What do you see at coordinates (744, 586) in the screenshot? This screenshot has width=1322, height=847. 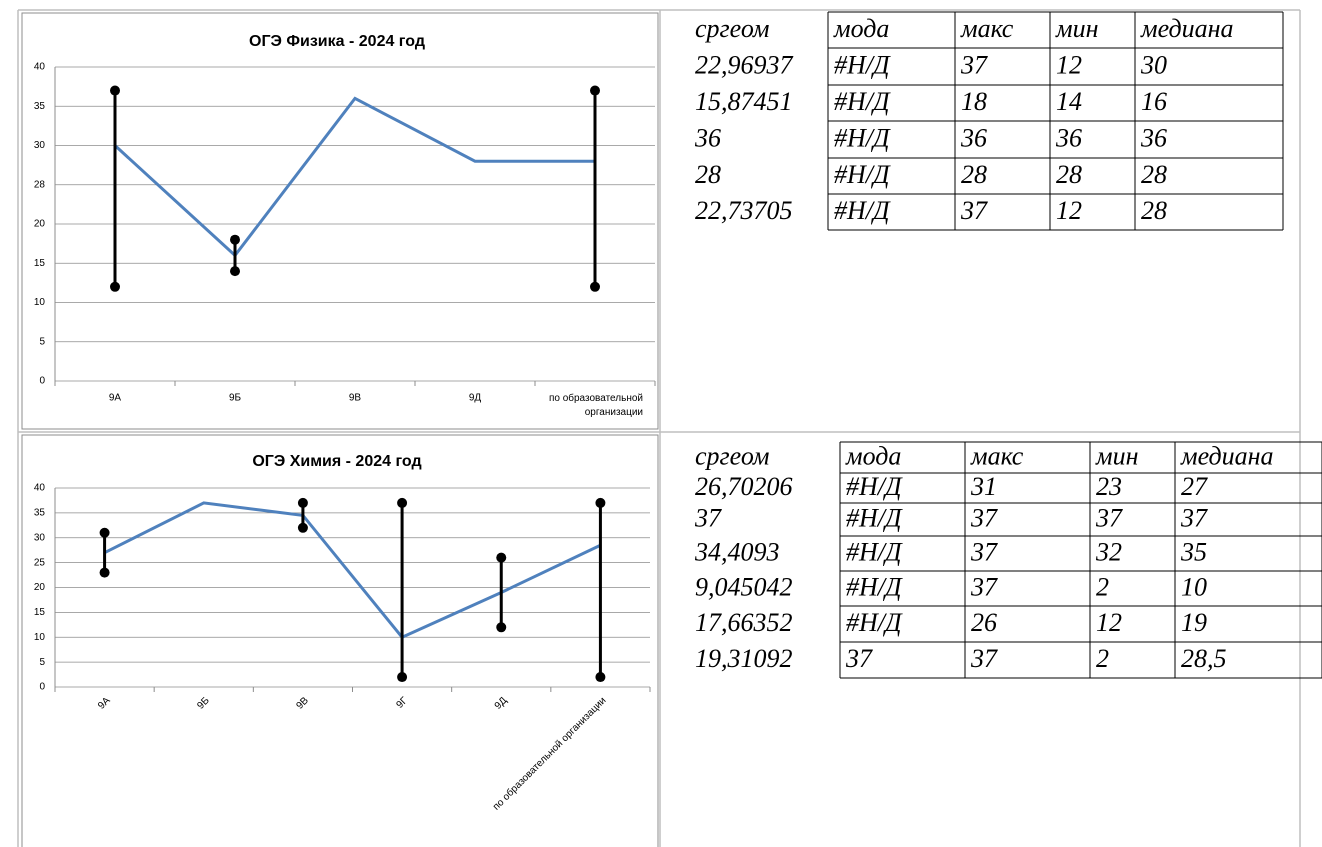 I see `table-cell: 9,045042` at bounding box center [744, 586].